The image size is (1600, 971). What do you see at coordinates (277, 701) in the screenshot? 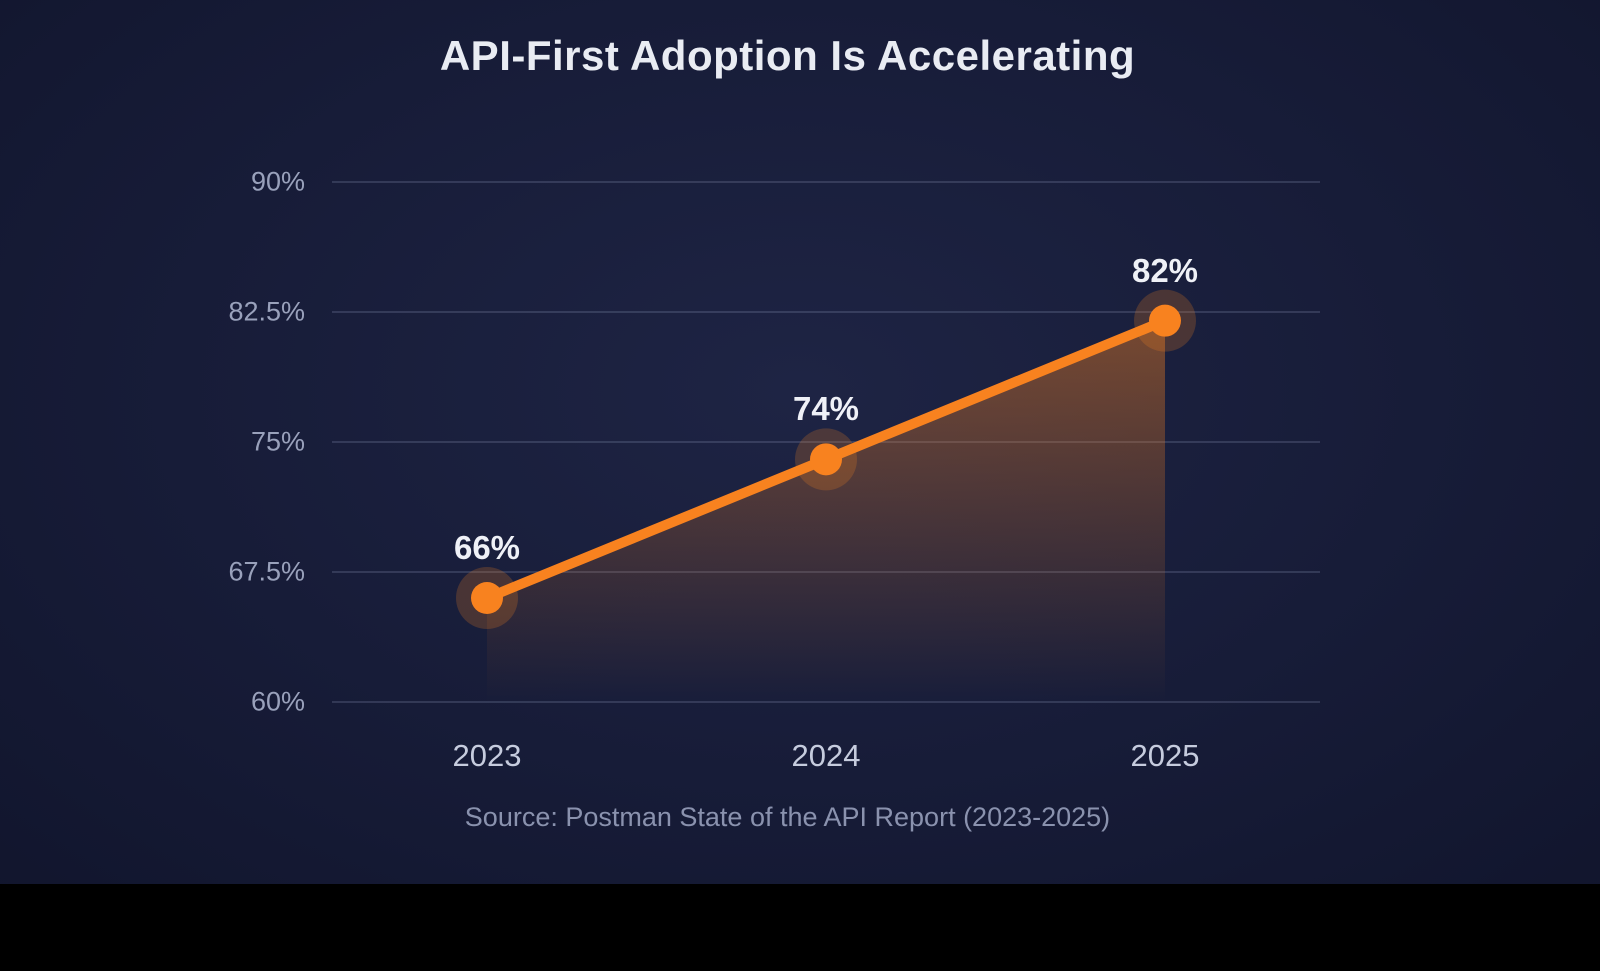
I see `y-tick-label: 60%` at bounding box center [277, 701].